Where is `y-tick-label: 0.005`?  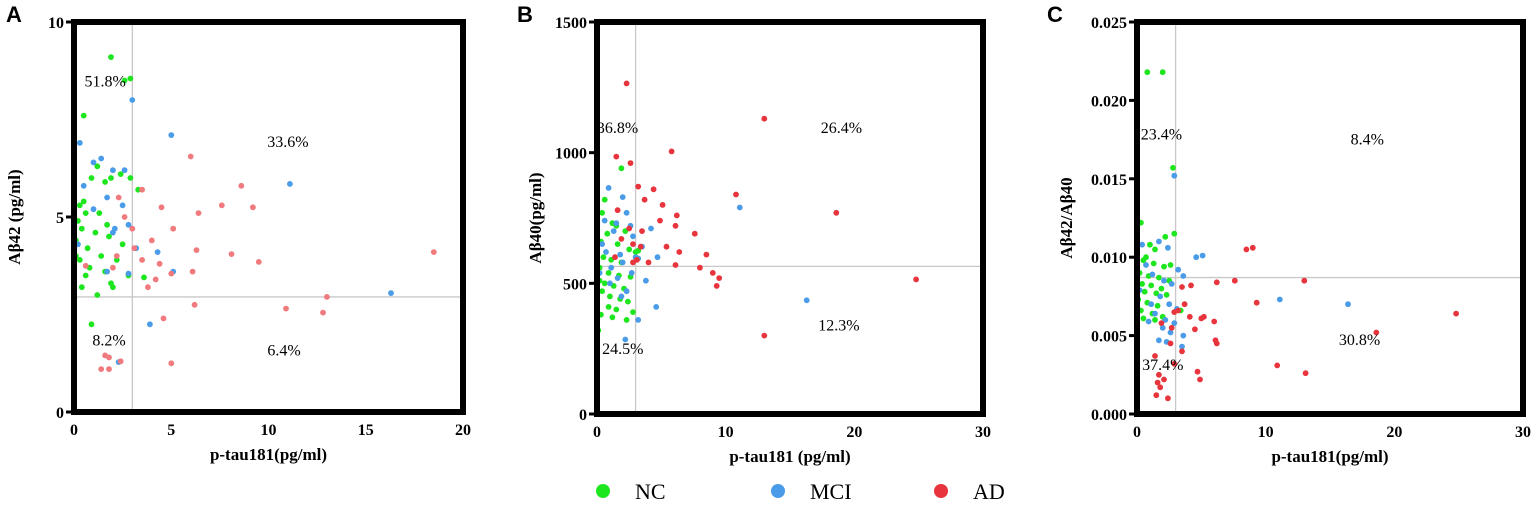 y-tick-label: 0.005 is located at coordinates (1109, 337).